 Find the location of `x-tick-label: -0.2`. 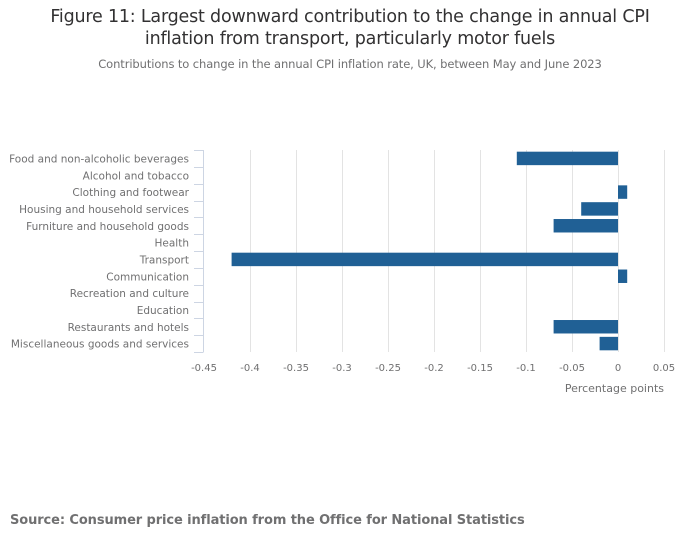

x-tick-label: -0.2 is located at coordinates (434, 368).